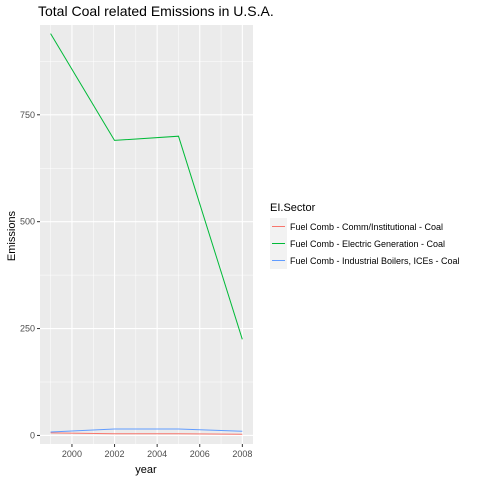 The height and width of the screenshot is (480, 480). Describe the element at coordinates (27, 115) in the screenshot. I see `y-tick-label: 750` at that location.